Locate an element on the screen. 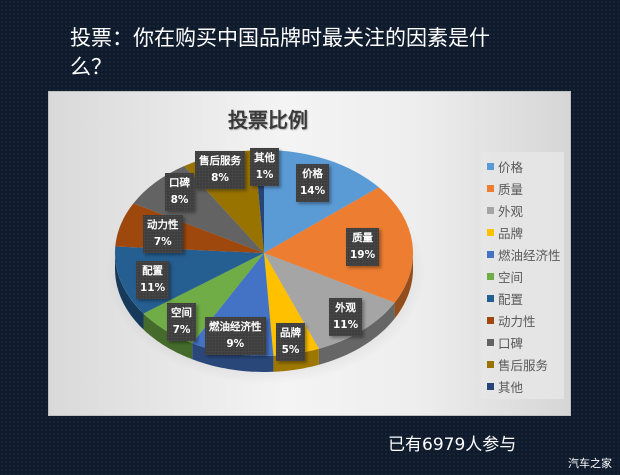 Image resolution: width=620 pixels, height=475 pixels. legend-label: 口碑 is located at coordinates (511, 343).